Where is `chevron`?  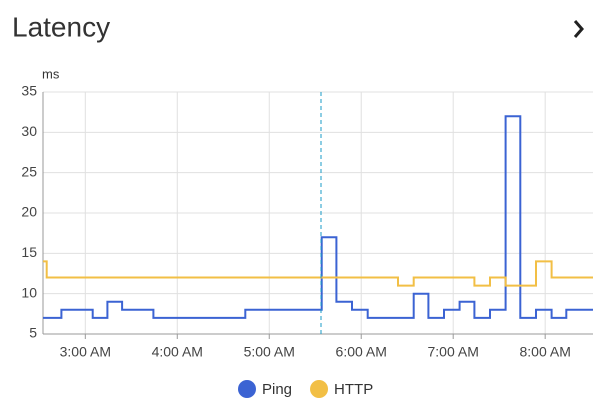
chevron is located at coordinates (578, 29).